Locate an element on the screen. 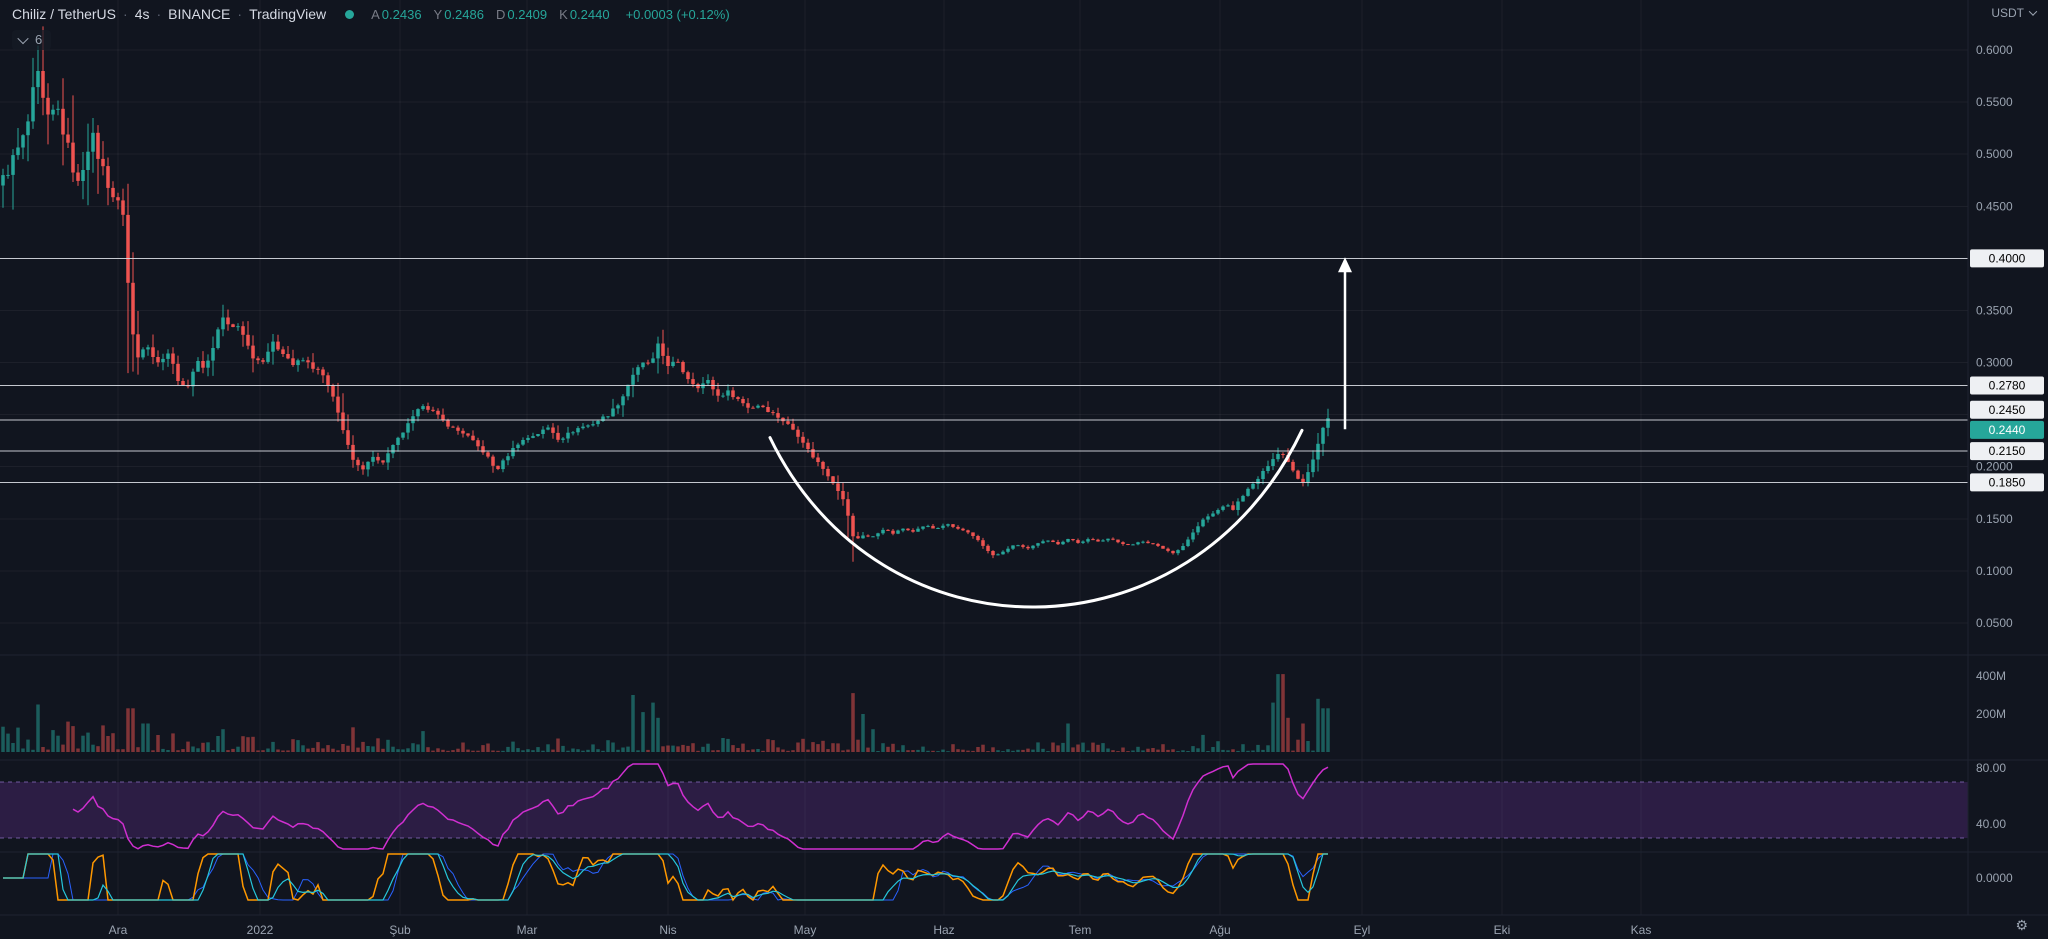 The image size is (2048, 939). svg-text: 0.2150 is located at coordinates (2007, 451).